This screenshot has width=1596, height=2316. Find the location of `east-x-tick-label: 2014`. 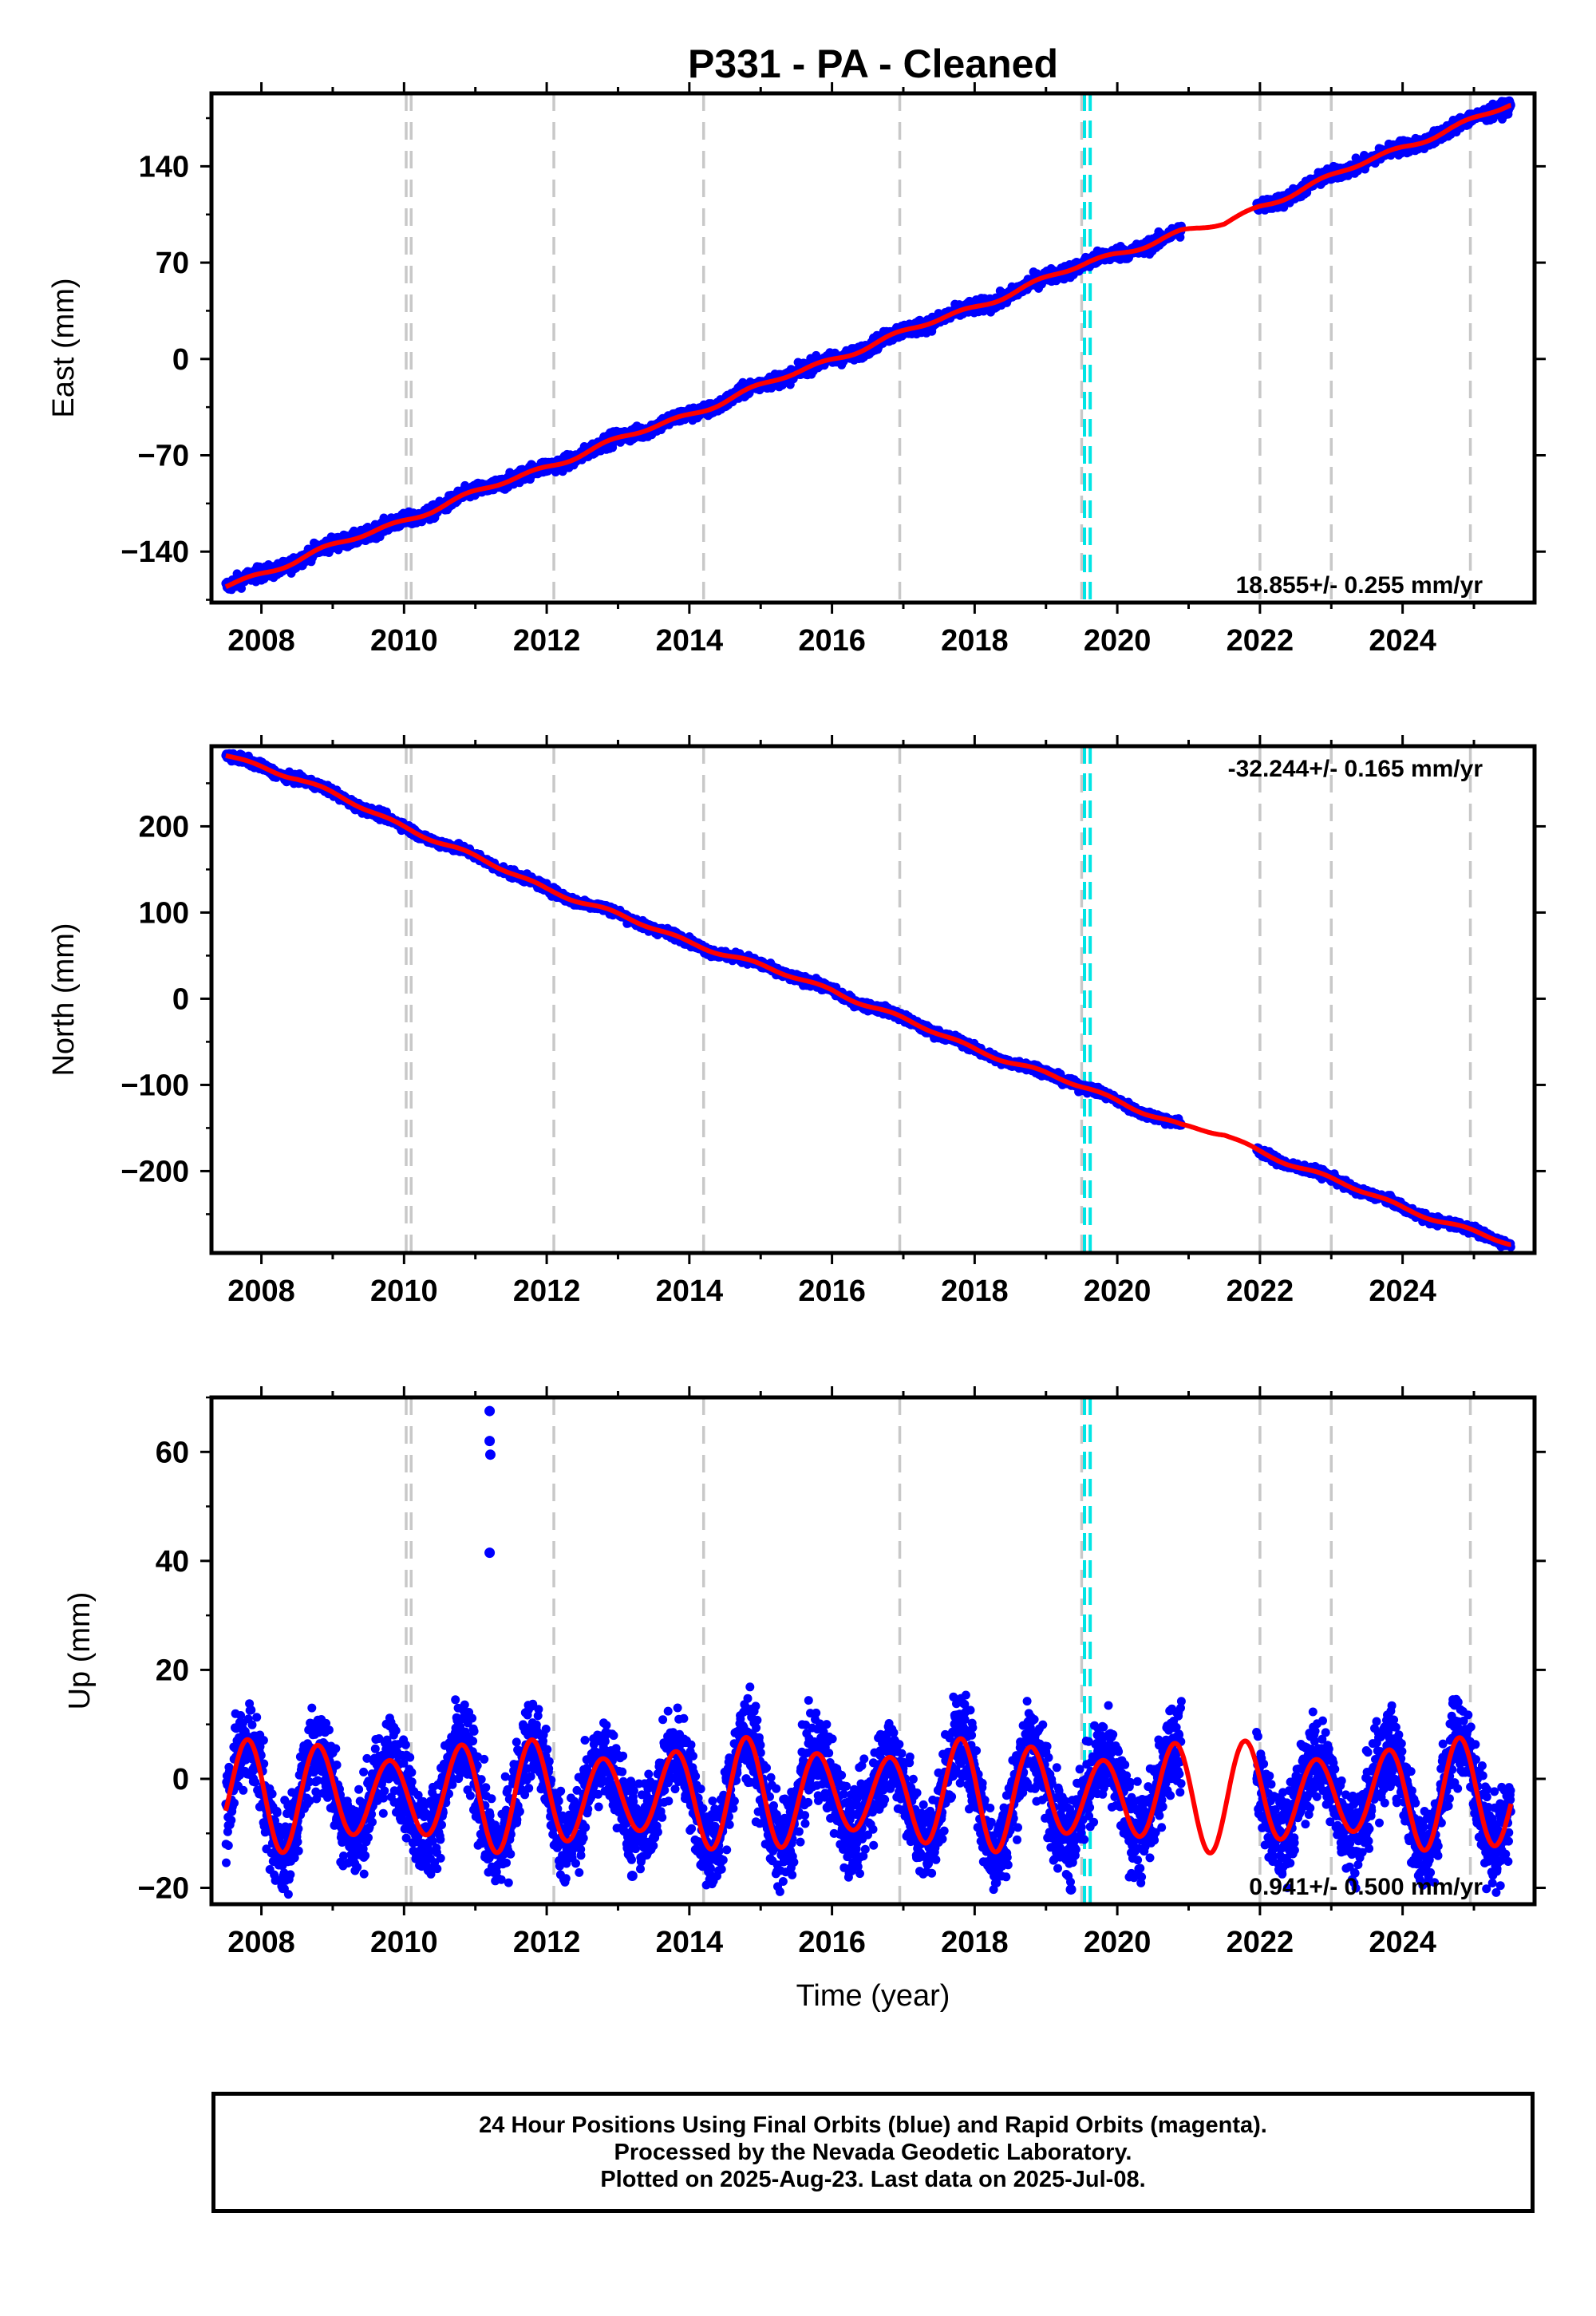

east-x-tick-label: 2014 is located at coordinates (690, 641).